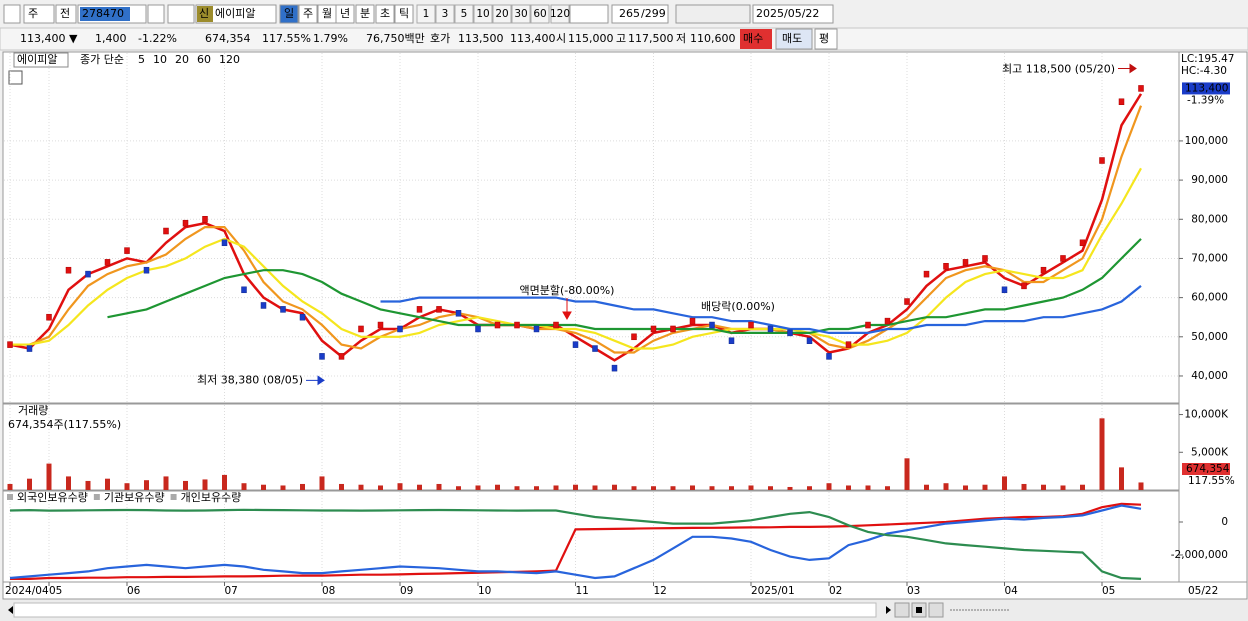  What do you see at coordinates (39, 14) in the screenshot?
I see `market-select` at bounding box center [39, 14].